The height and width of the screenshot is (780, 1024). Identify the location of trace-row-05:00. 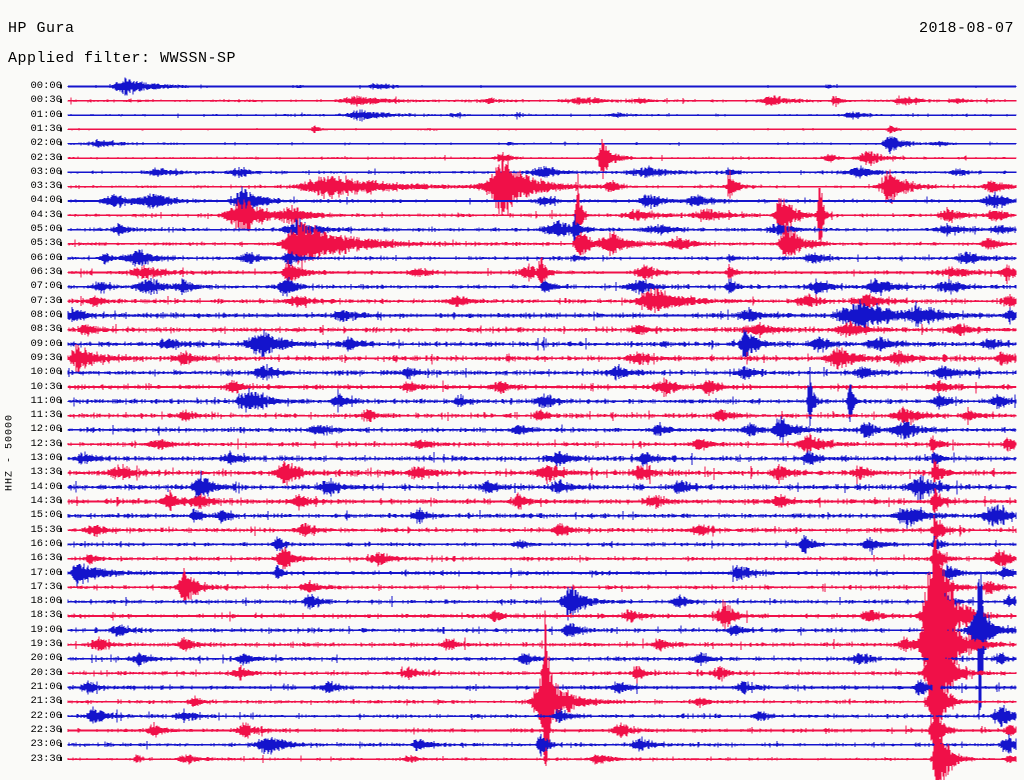
(542, 230).